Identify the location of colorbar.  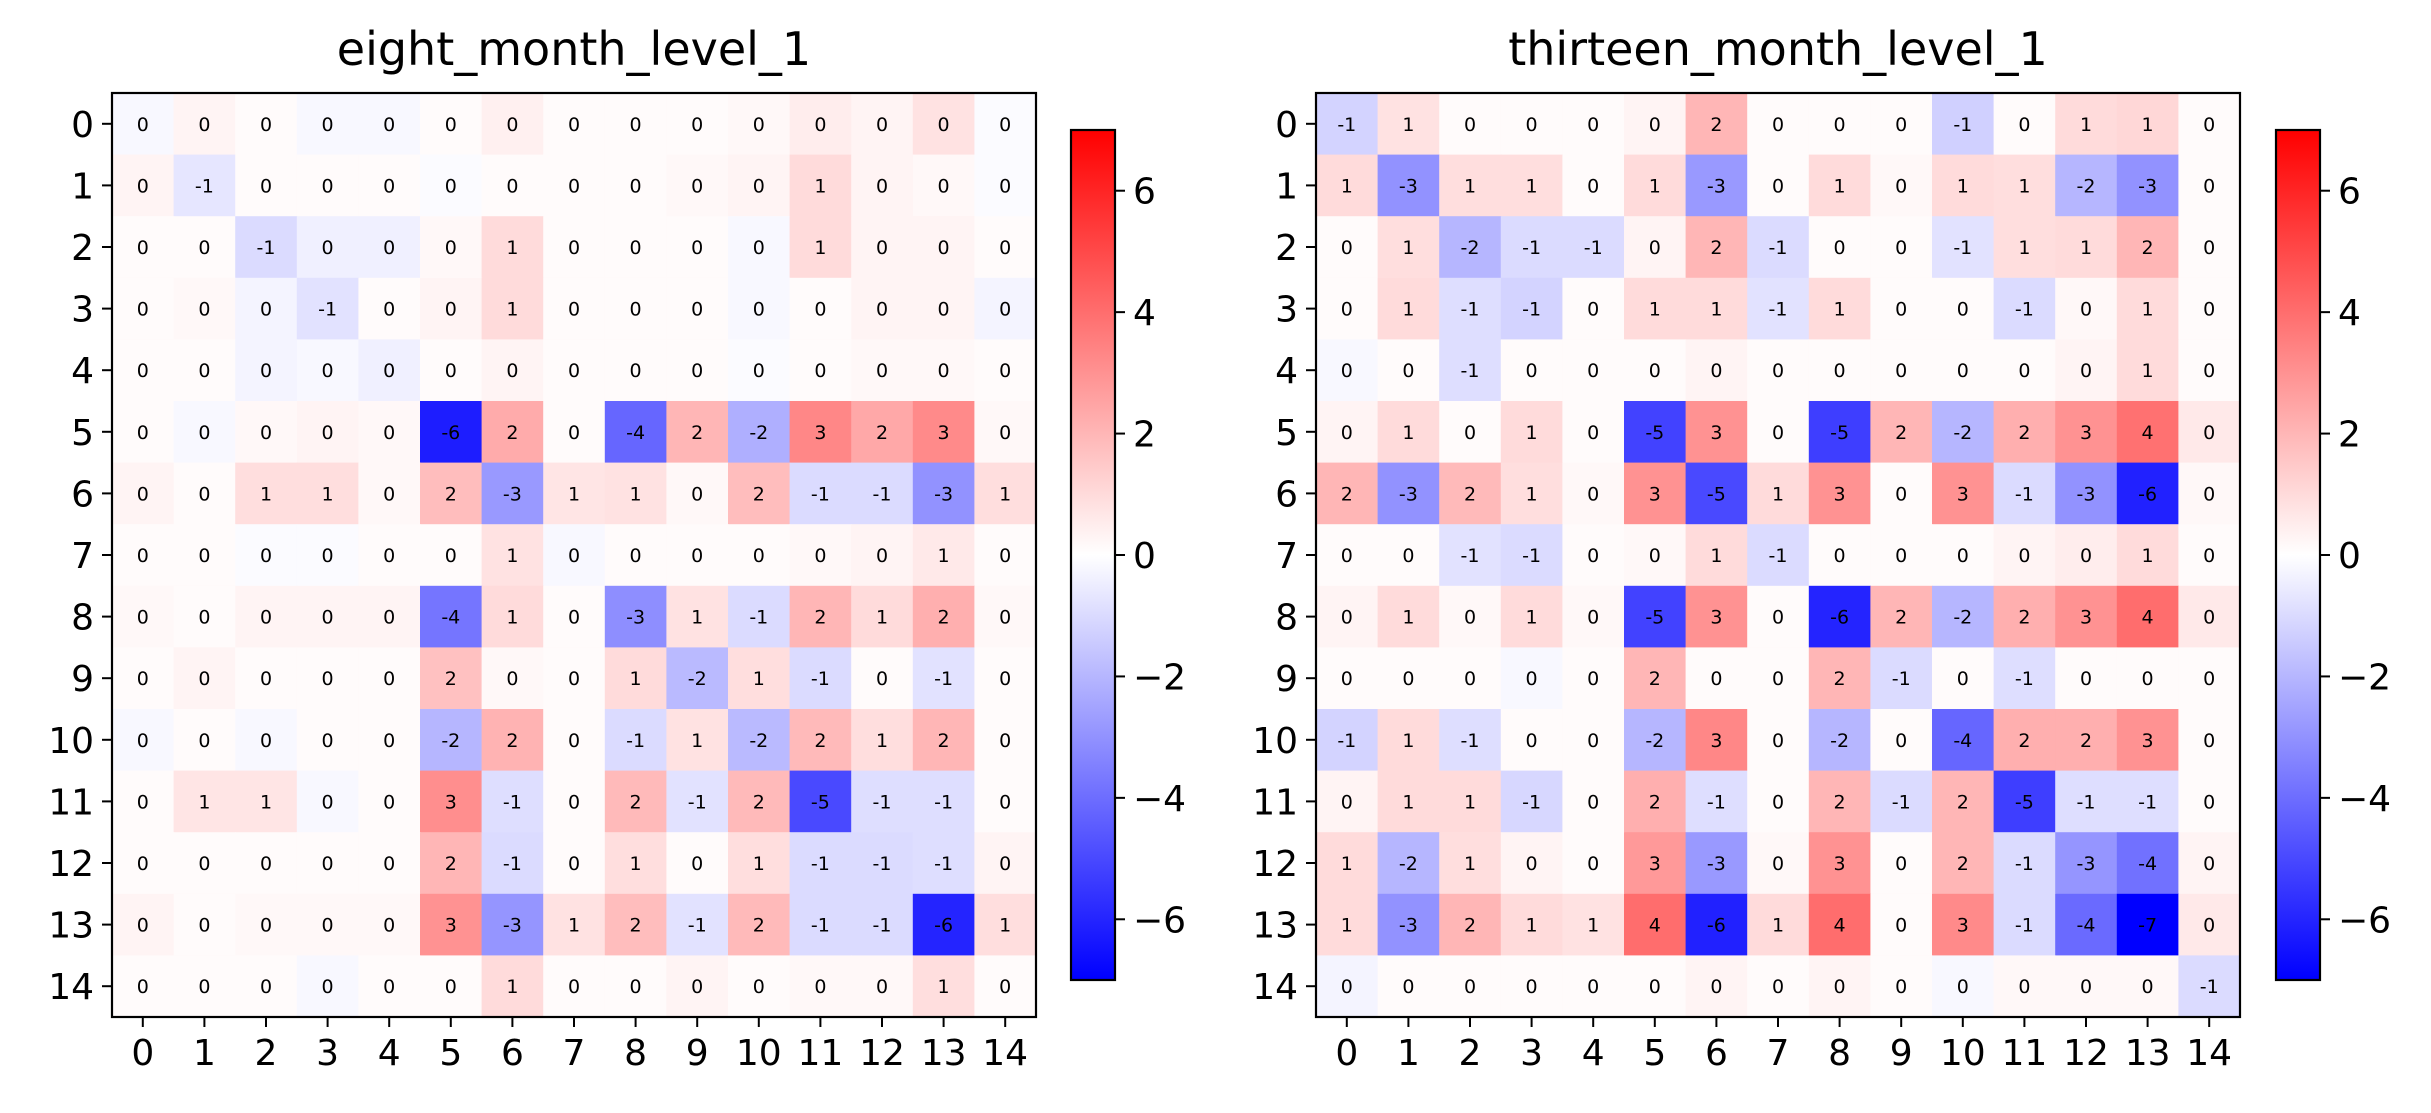
(2298, 555).